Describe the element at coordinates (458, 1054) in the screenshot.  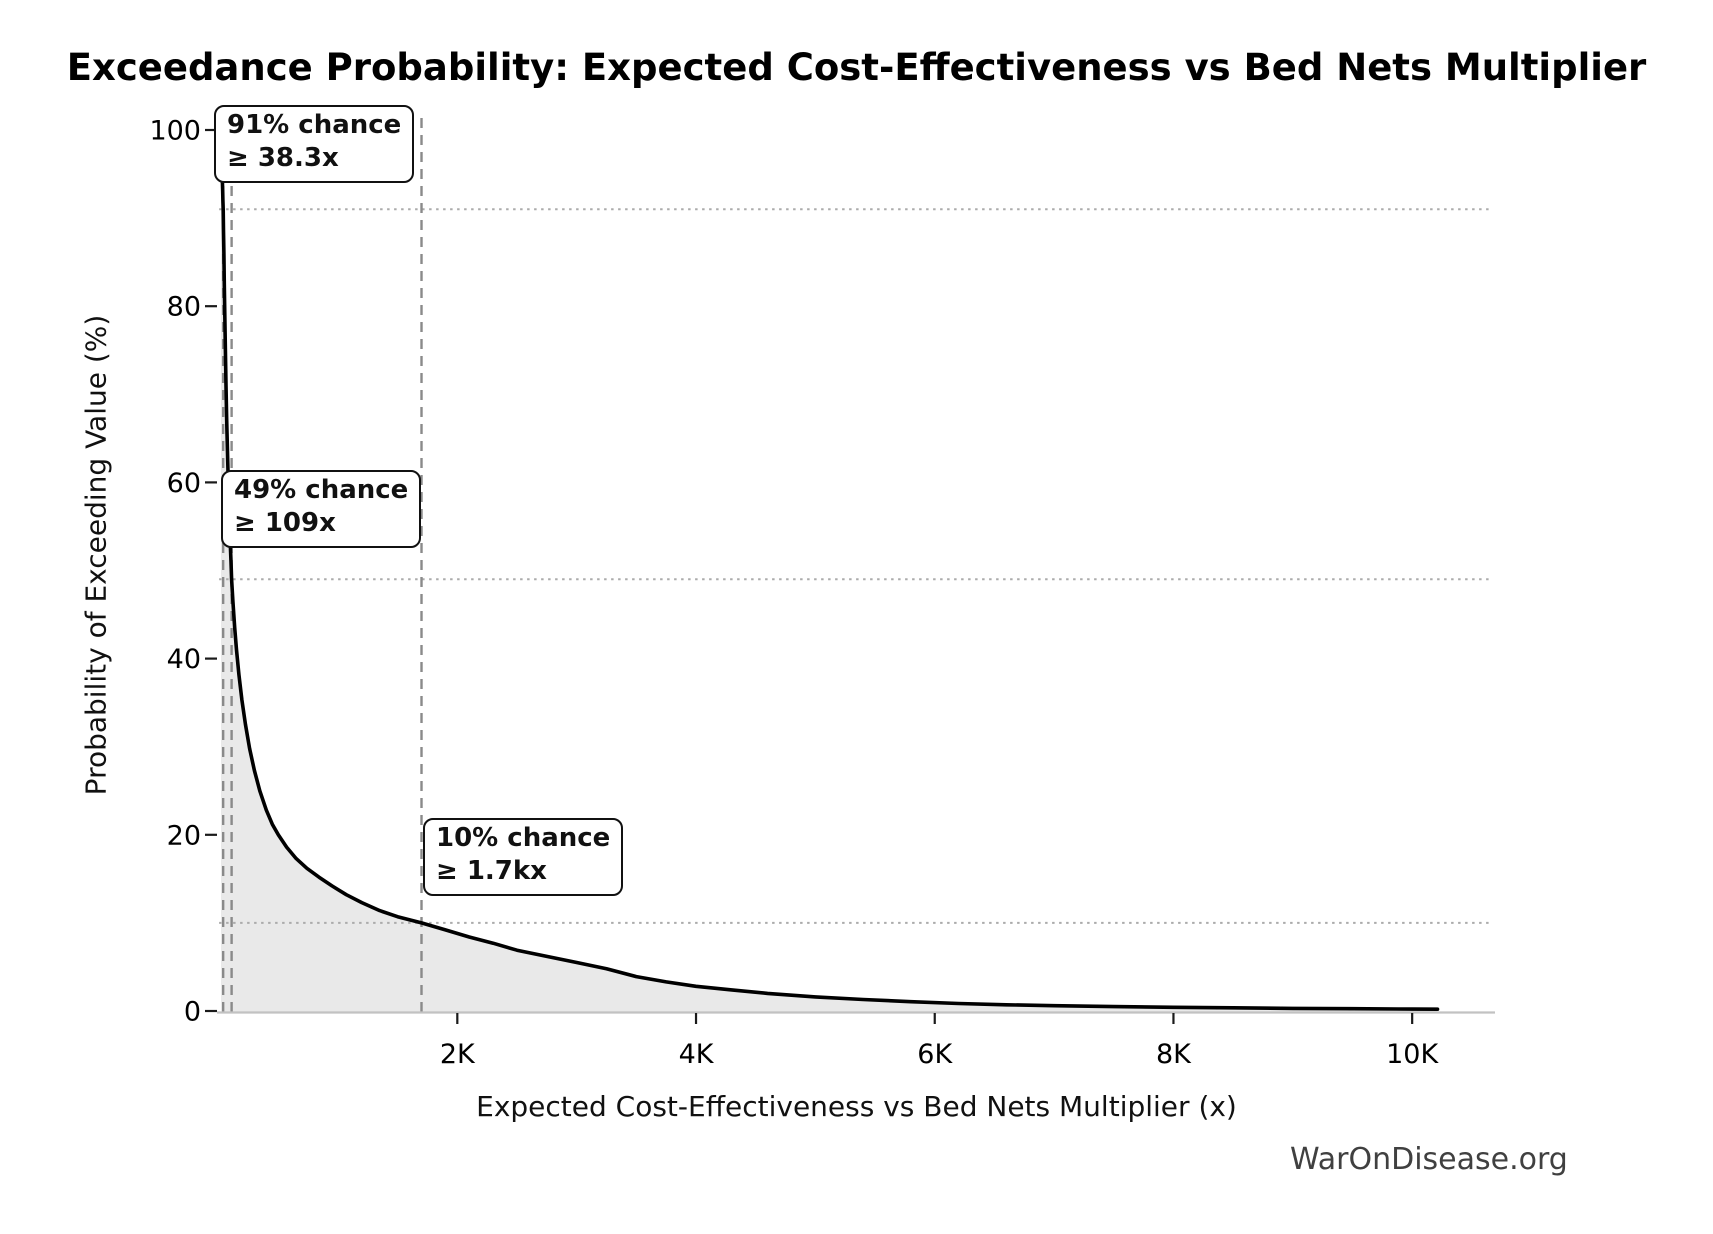
I see `x-tick-label-2K: 2K` at that location.